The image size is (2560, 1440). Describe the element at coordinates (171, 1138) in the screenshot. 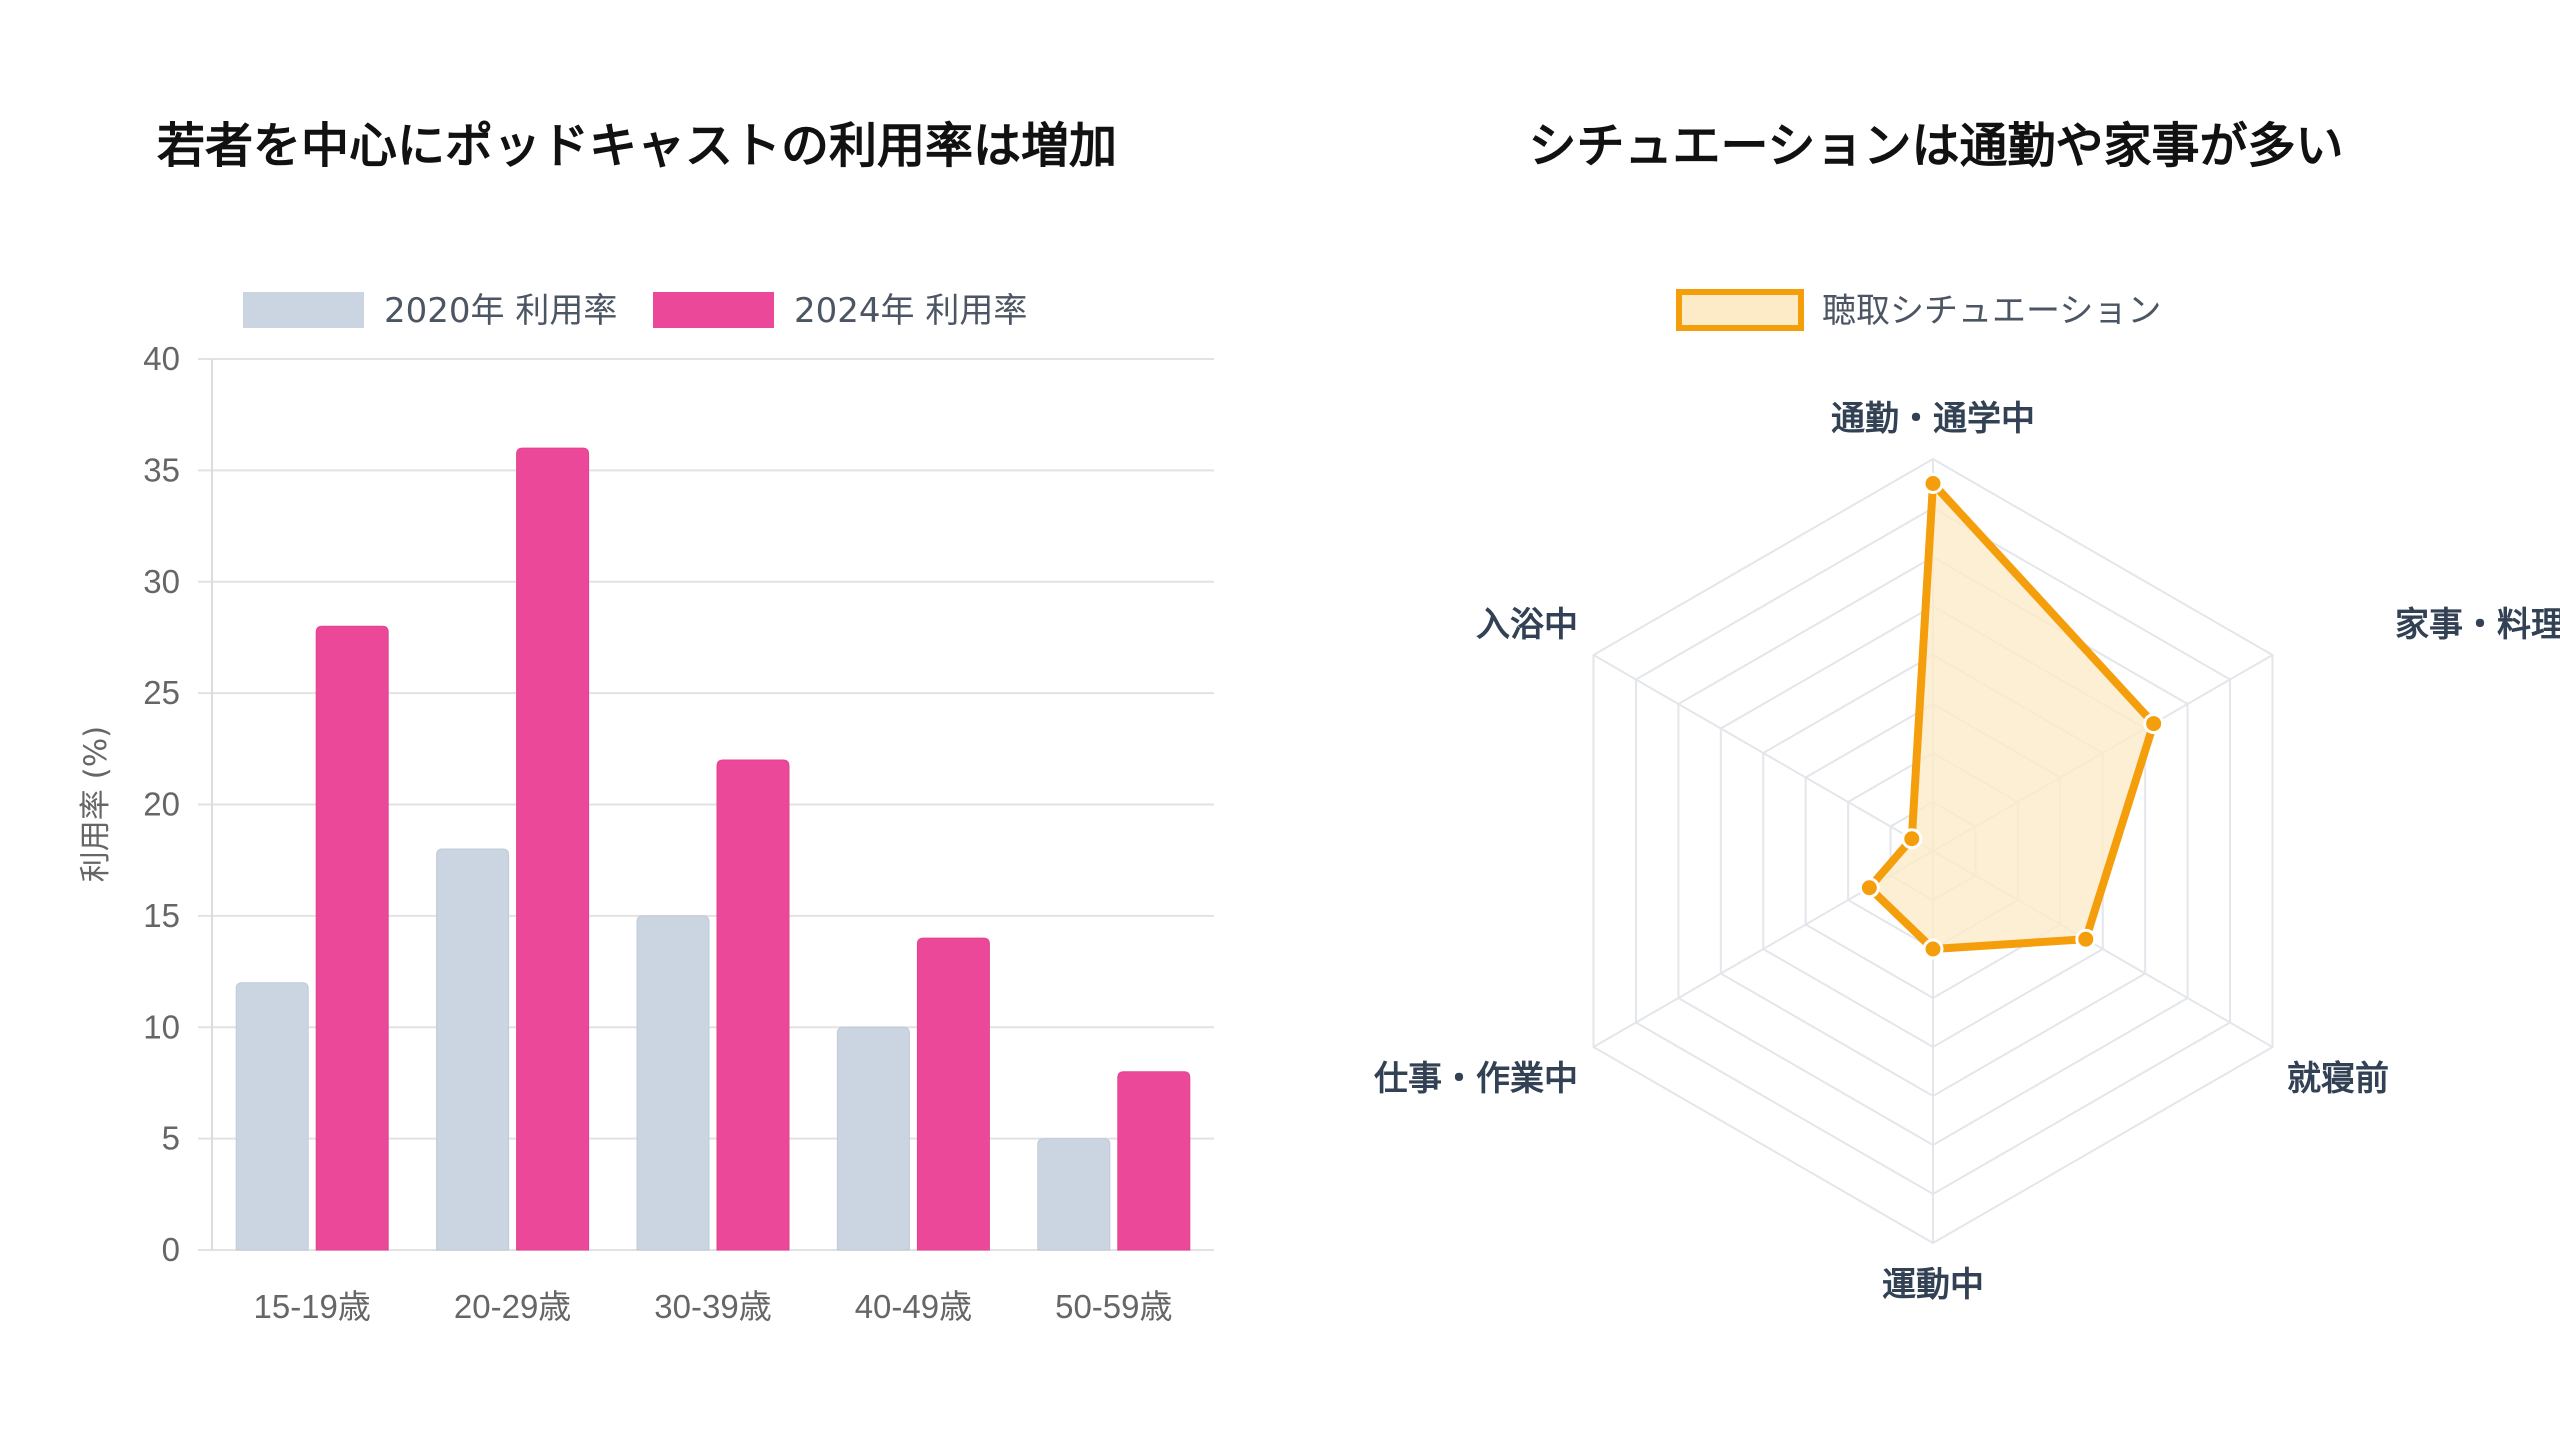

I see `y-tick-label: 5` at that location.